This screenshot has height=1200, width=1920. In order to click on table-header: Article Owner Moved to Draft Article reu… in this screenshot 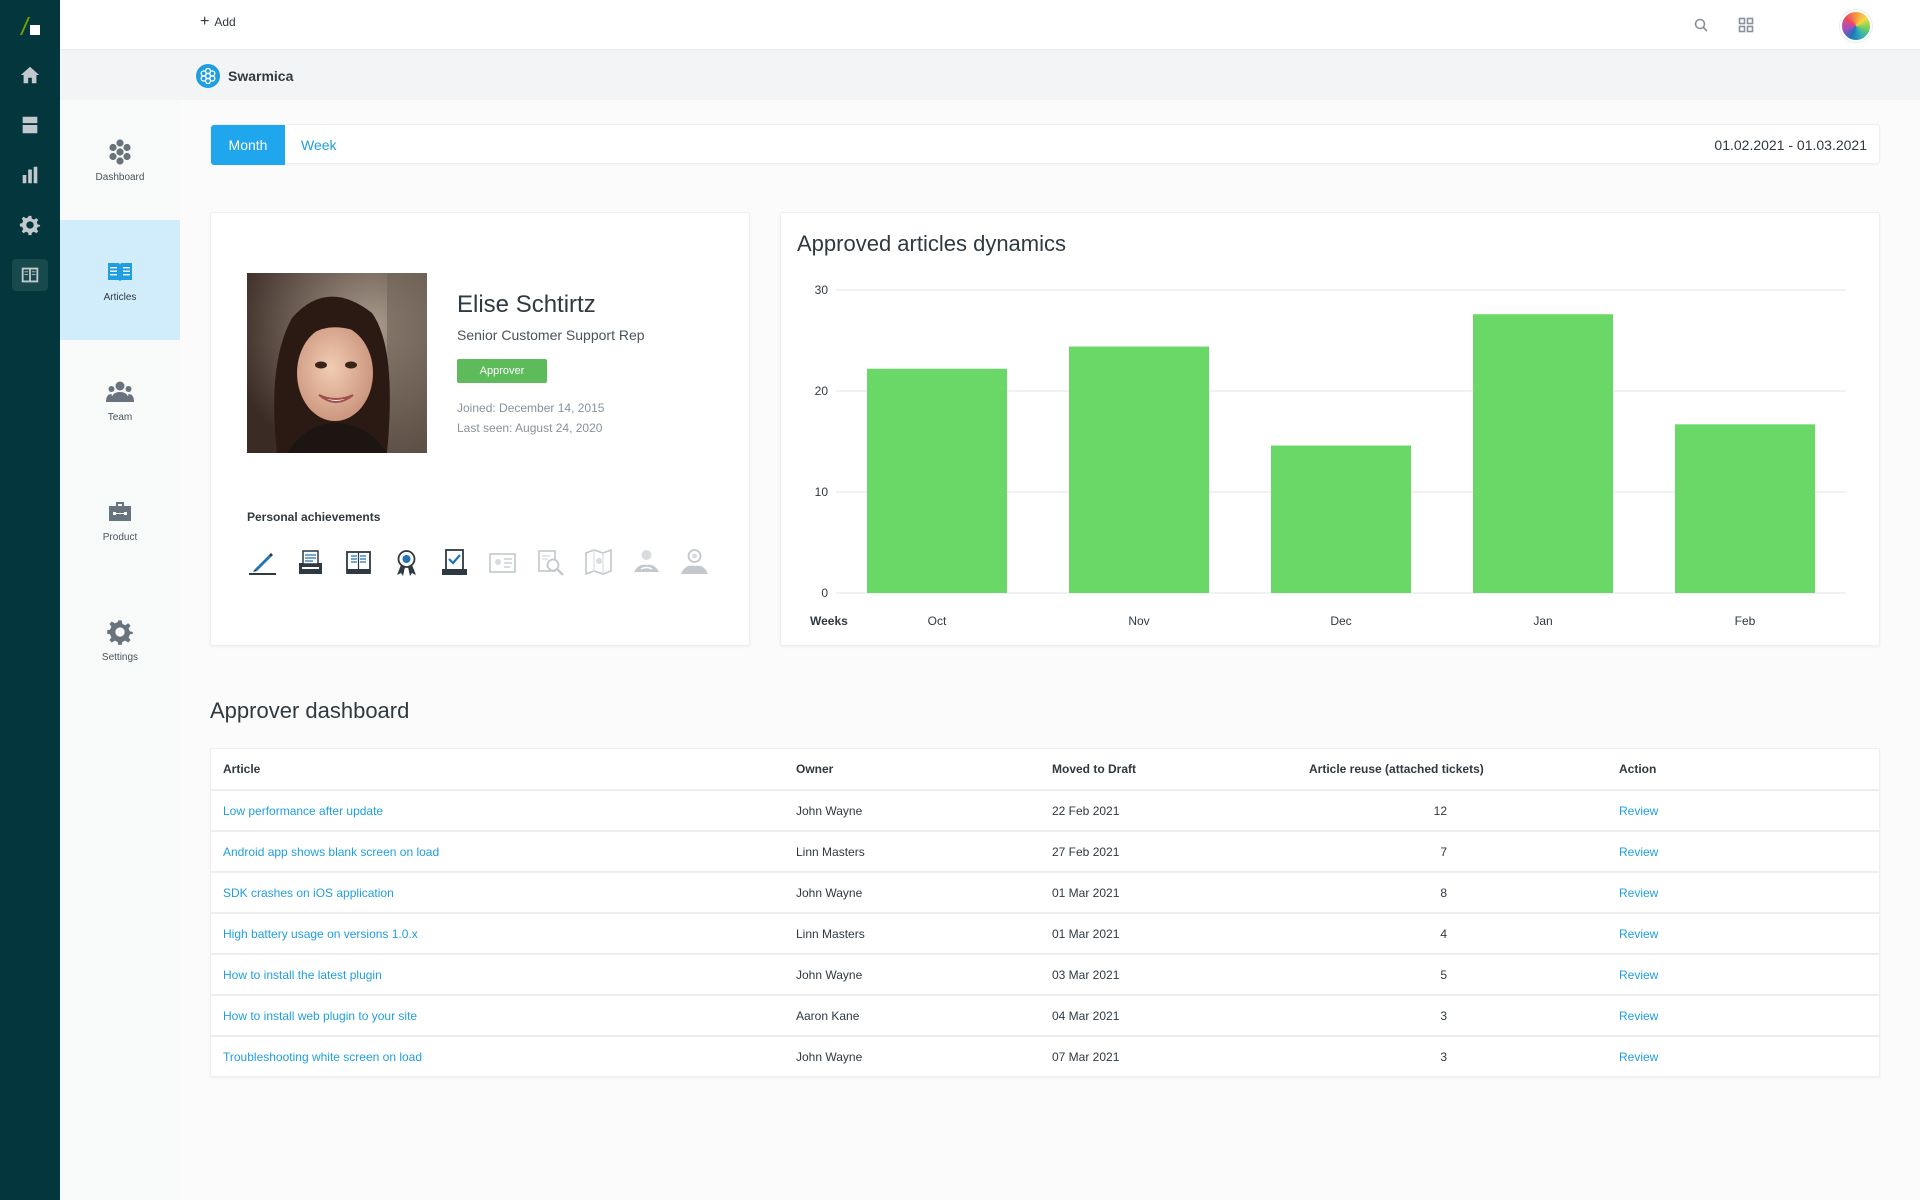, I will do `click(1045, 769)`.